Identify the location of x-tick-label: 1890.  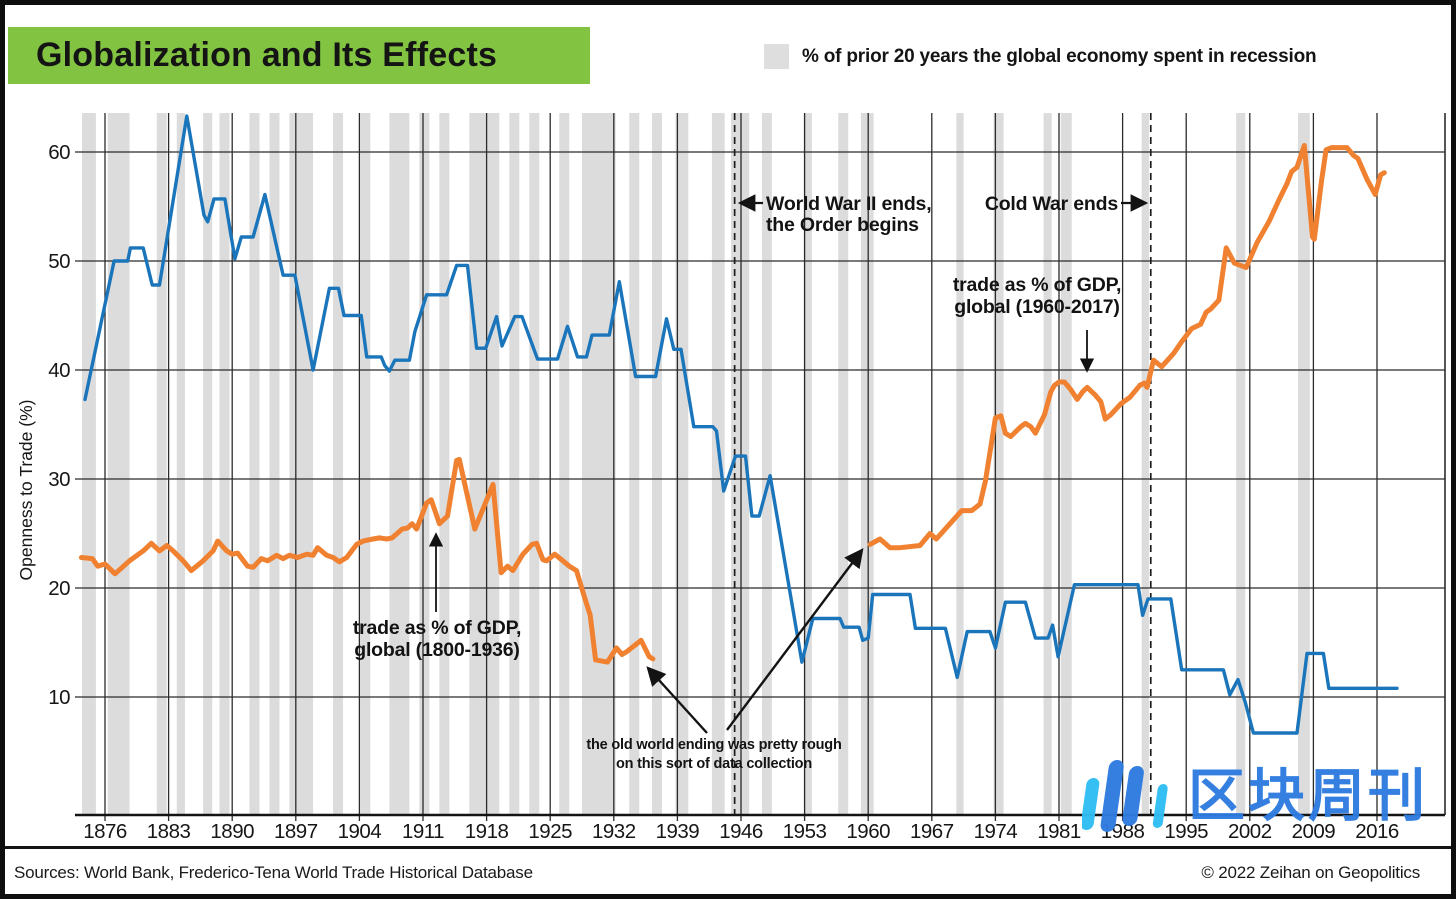
(232, 831).